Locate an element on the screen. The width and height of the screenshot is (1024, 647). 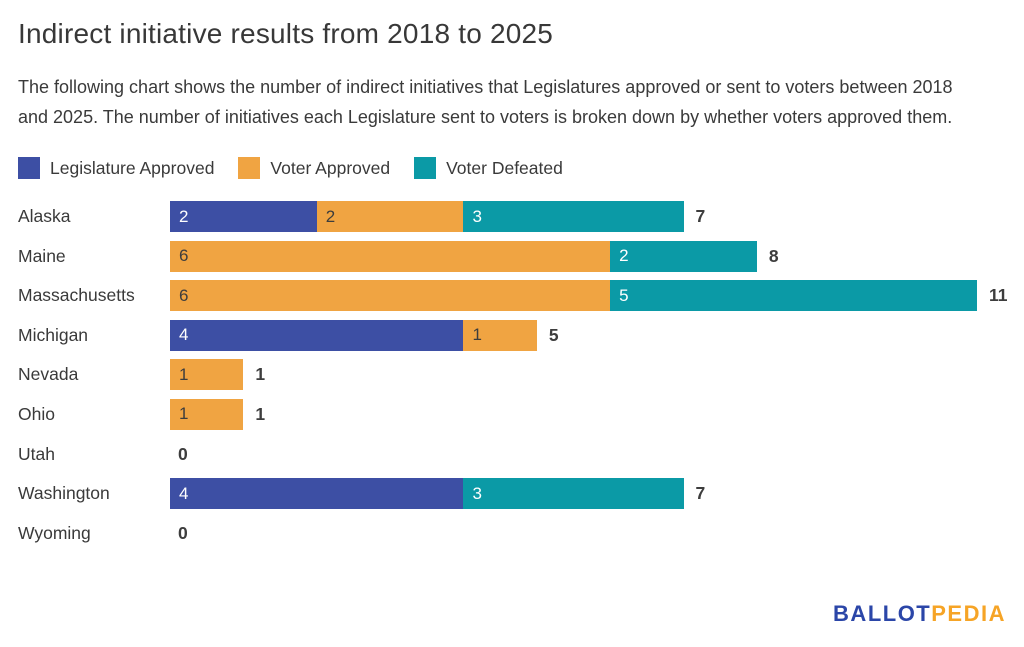
category-label: Nevada is located at coordinates (48, 374).